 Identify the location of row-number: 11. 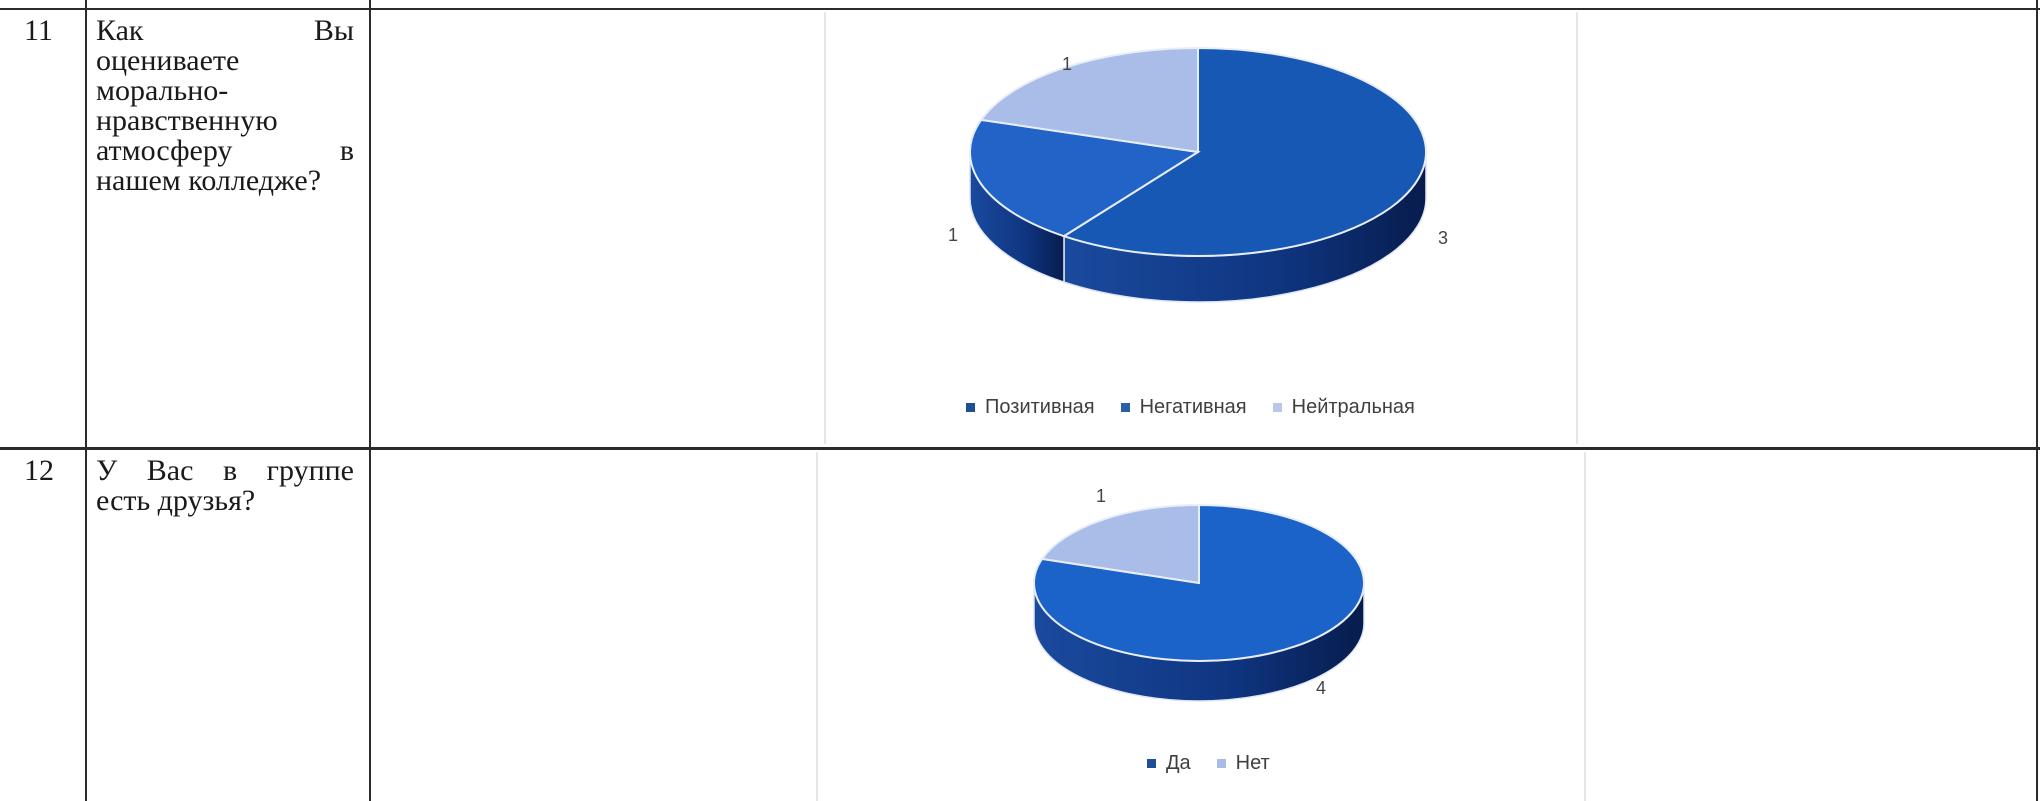
(38, 30).